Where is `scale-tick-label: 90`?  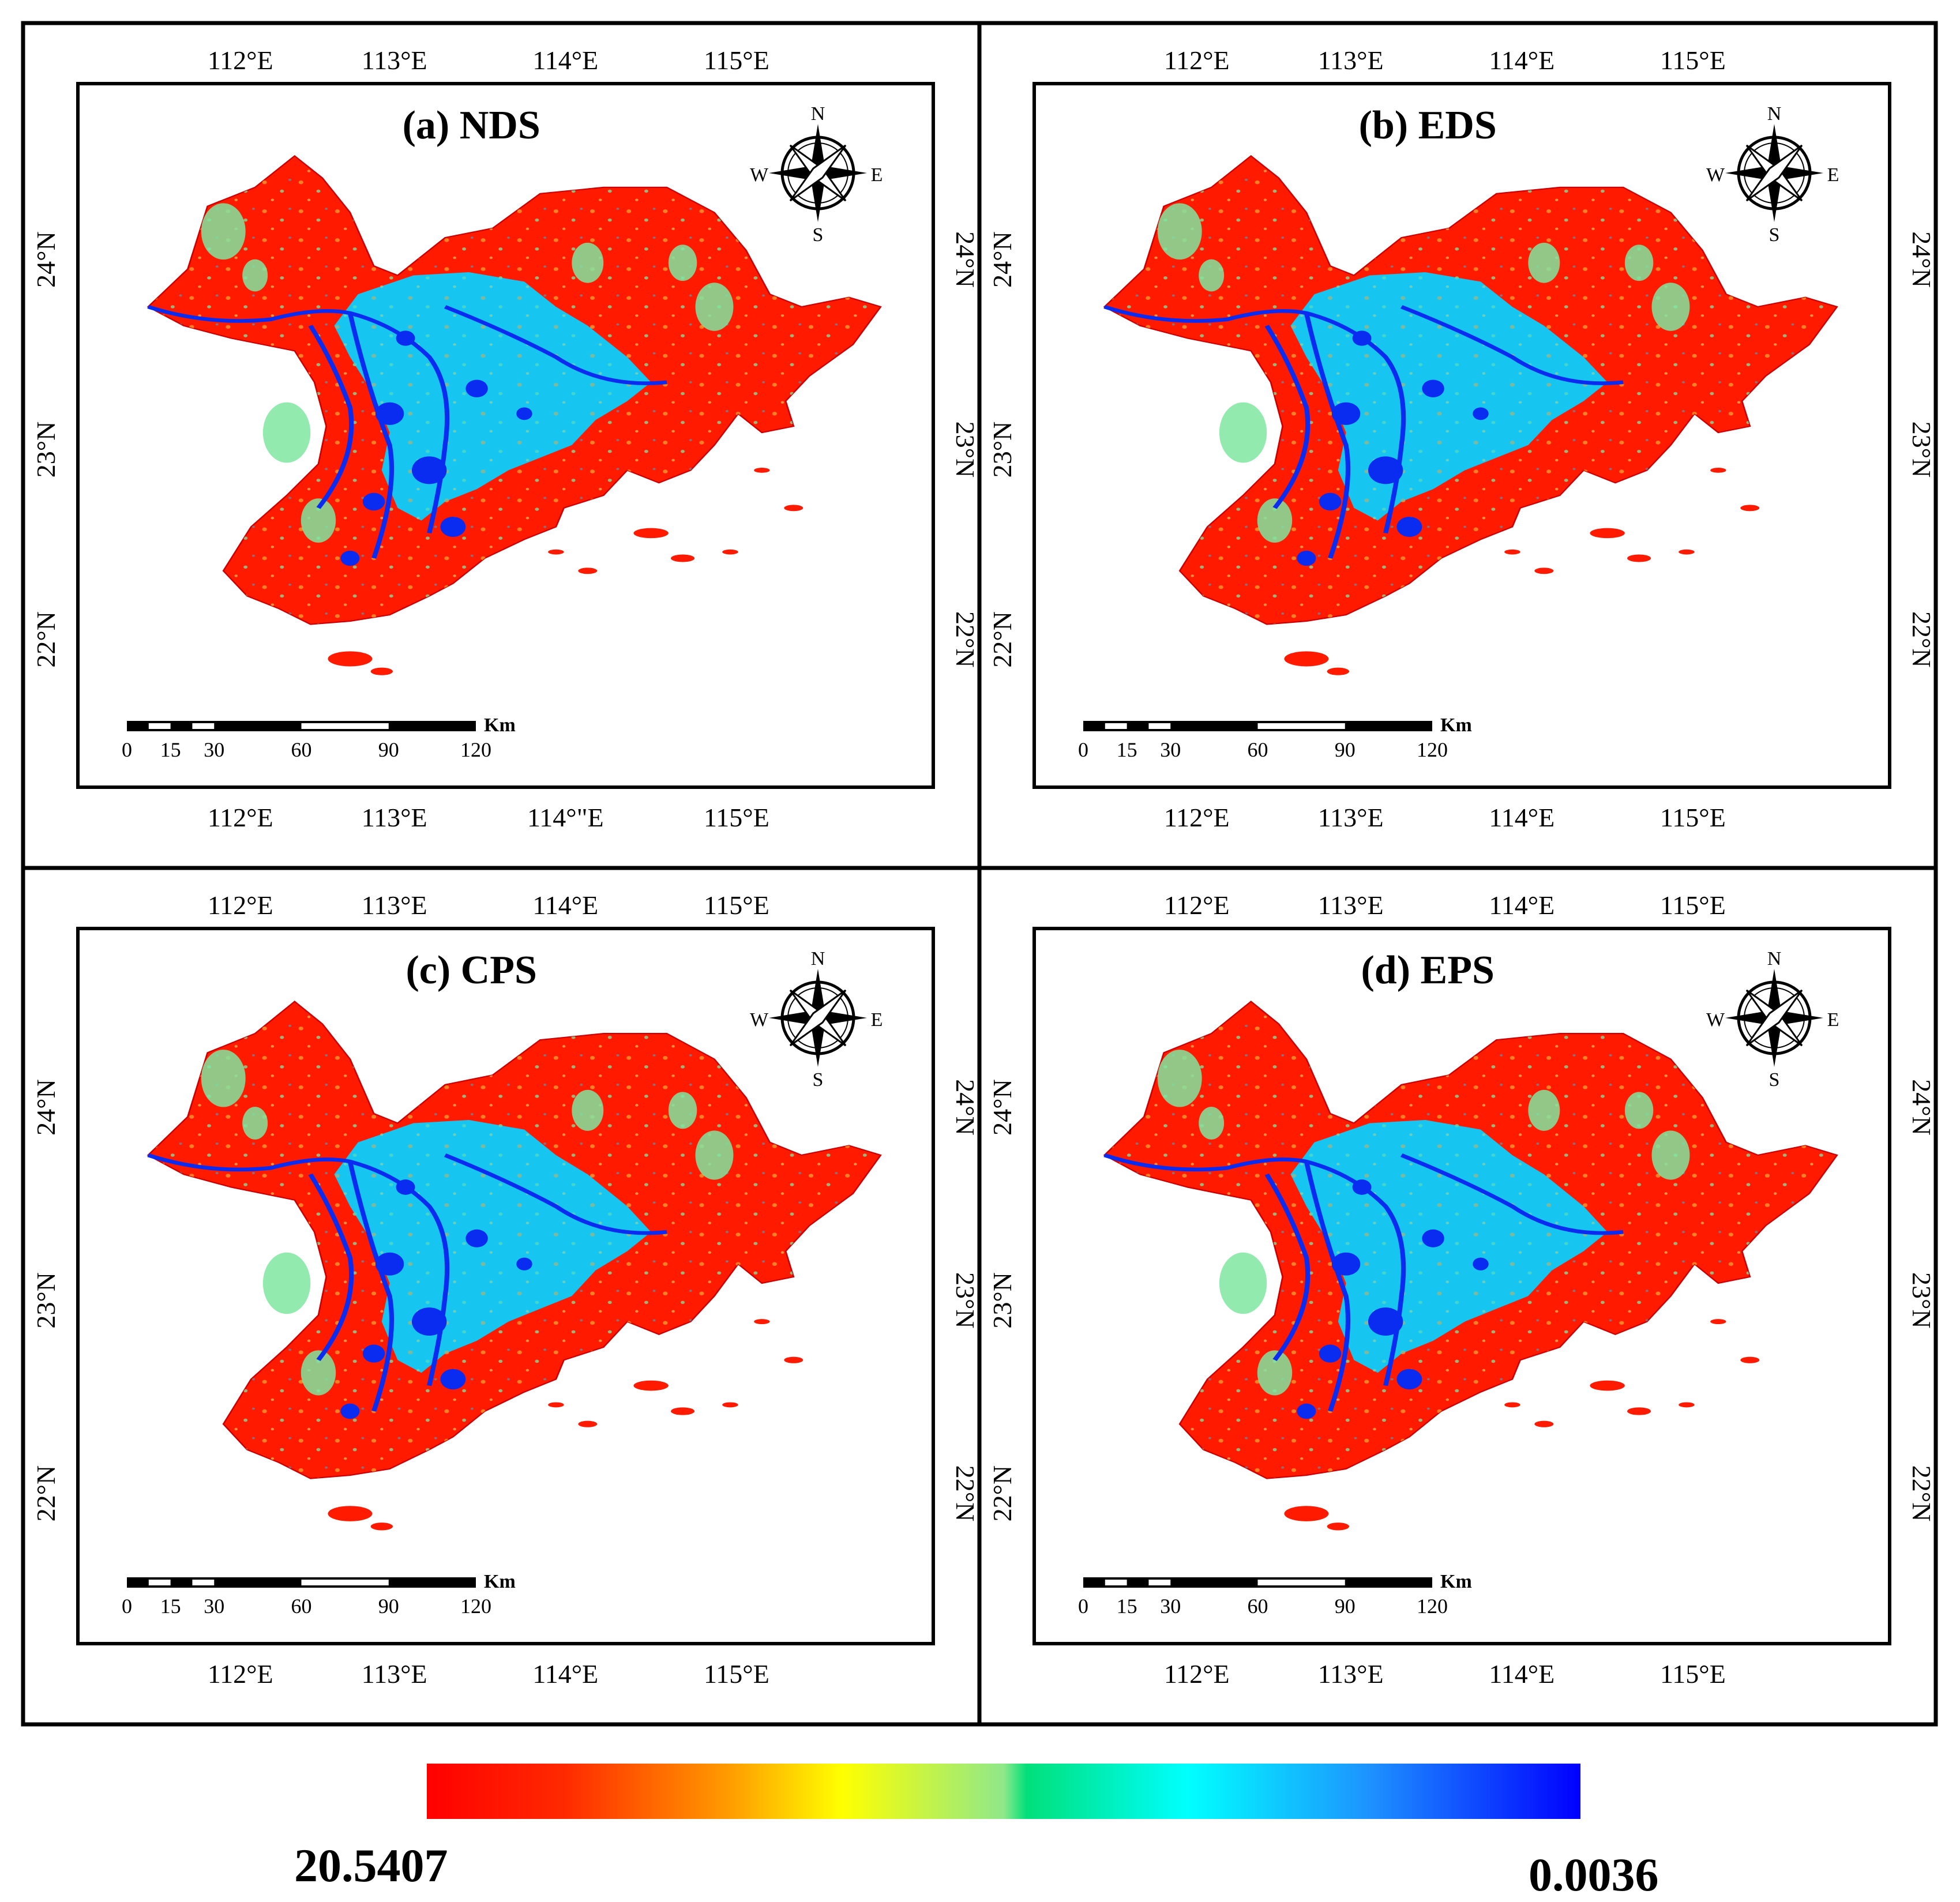 scale-tick-label: 90 is located at coordinates (1346, 749).